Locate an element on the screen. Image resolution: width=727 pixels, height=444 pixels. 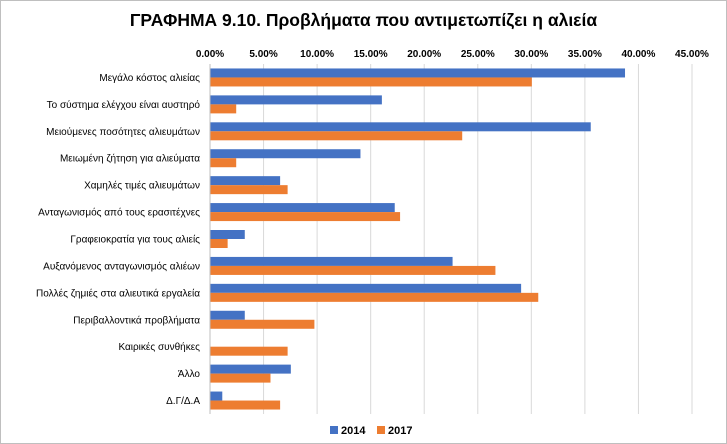
x-tick-label: 45.00% is located at coordinates (692, 54).